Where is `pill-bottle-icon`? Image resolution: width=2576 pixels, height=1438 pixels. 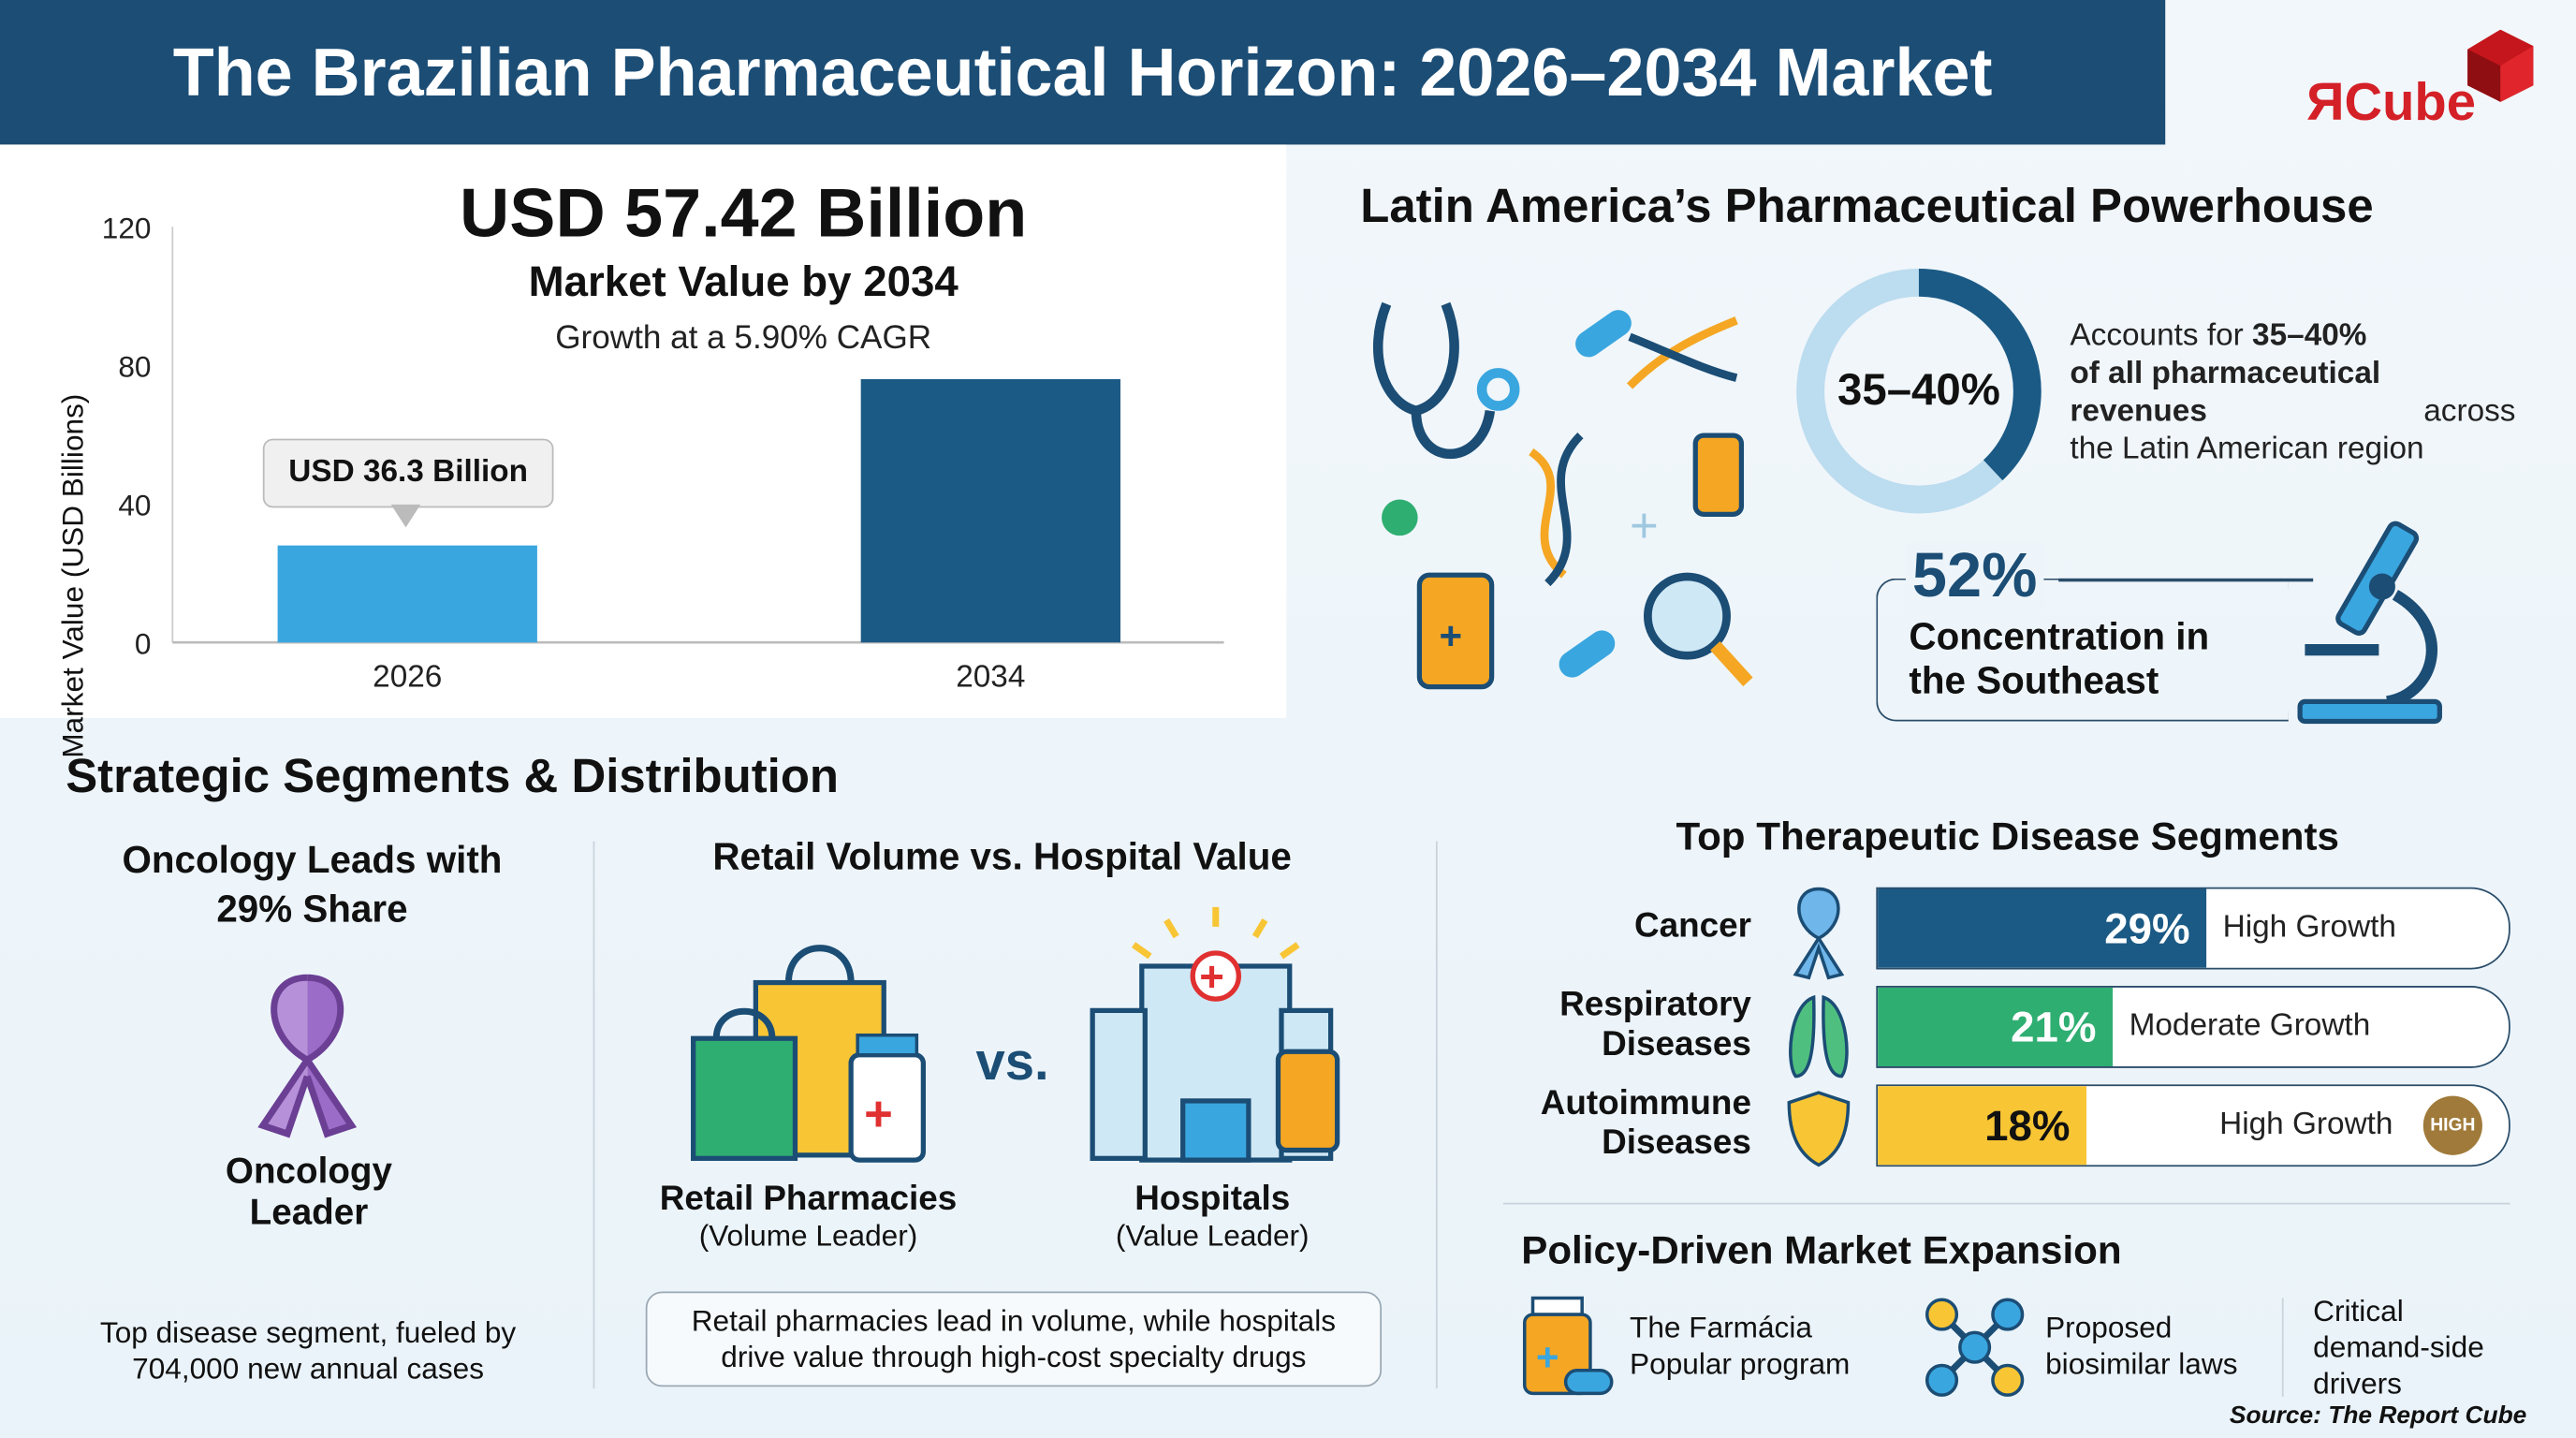 pill-bottle-icon is located at coordinates (1455, 631).